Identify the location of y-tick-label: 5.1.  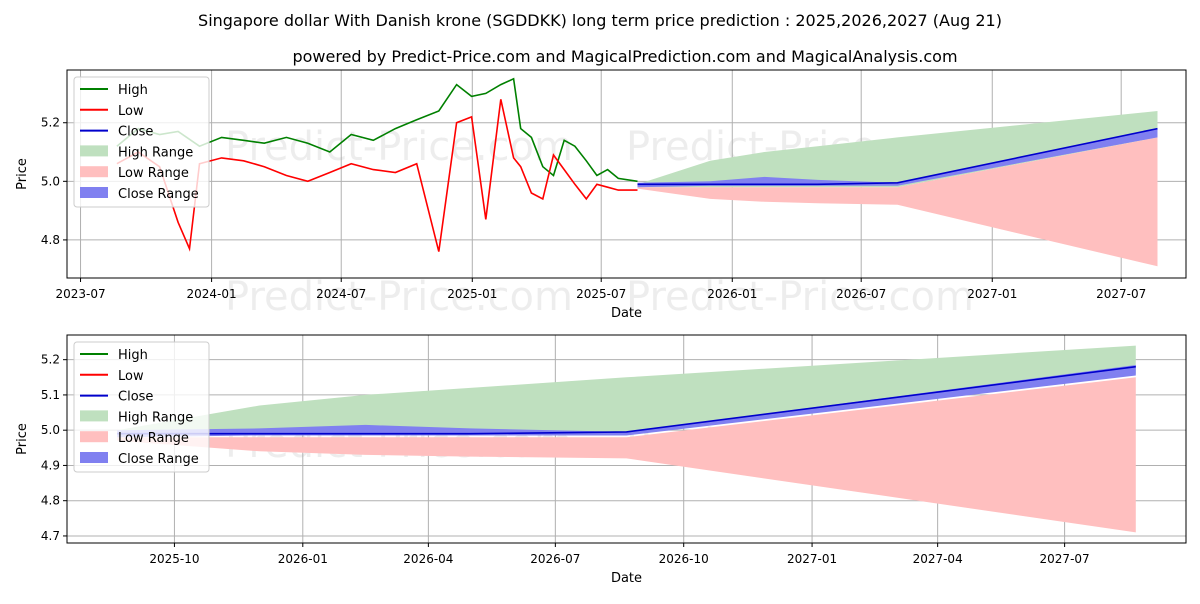
(50, 395).